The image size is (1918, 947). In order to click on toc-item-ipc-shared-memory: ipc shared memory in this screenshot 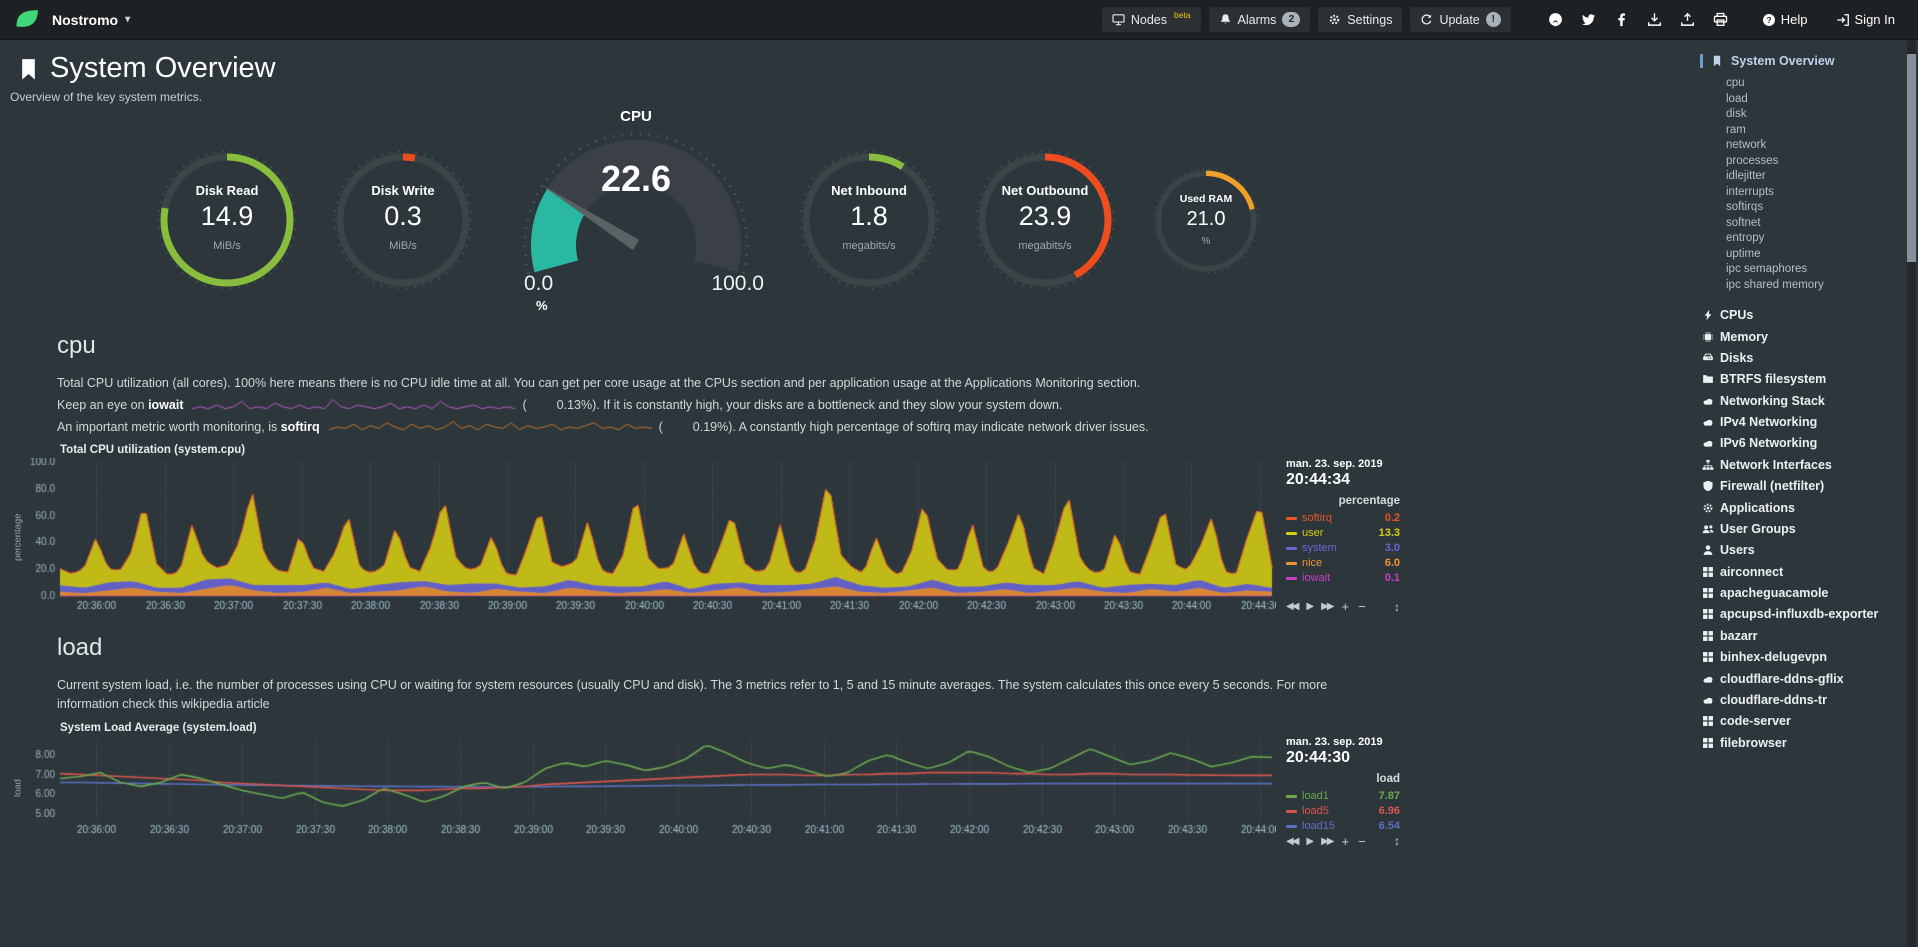, I will do `click(1775, 284)`.